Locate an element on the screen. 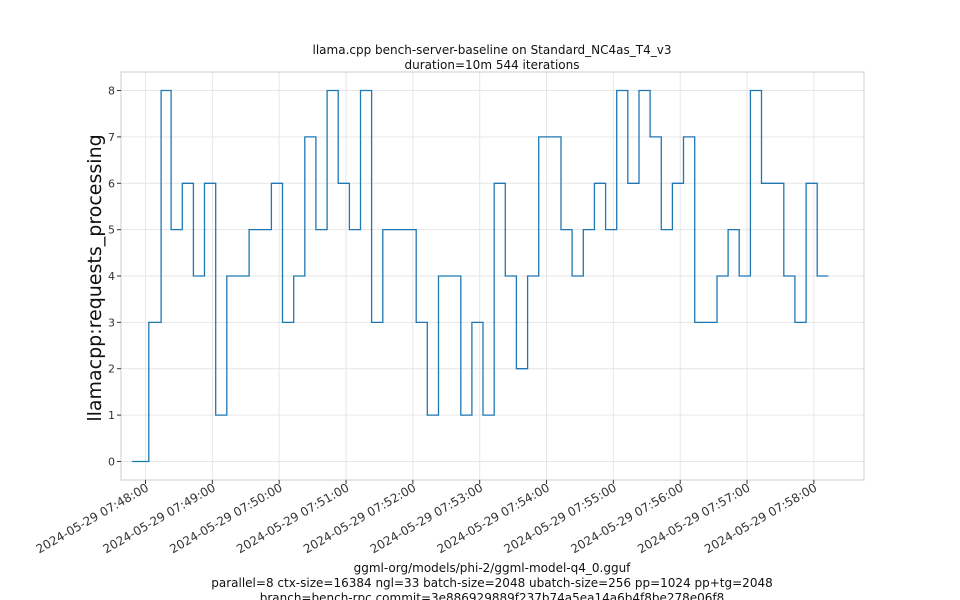 This screenshot has height=600, width=960. y-tick-label: 1 is located at coordinates (111, 415).